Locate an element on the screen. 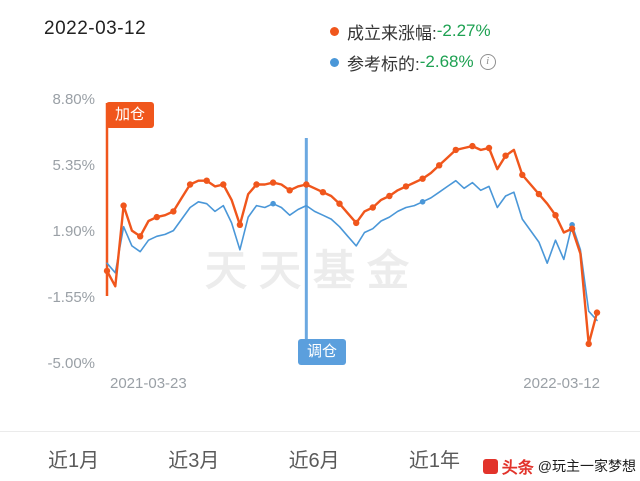 Image resolution: width=640 pixels, height=481 pixels. legend-value-fund: -2.27% is located at coordinates (463, 30).